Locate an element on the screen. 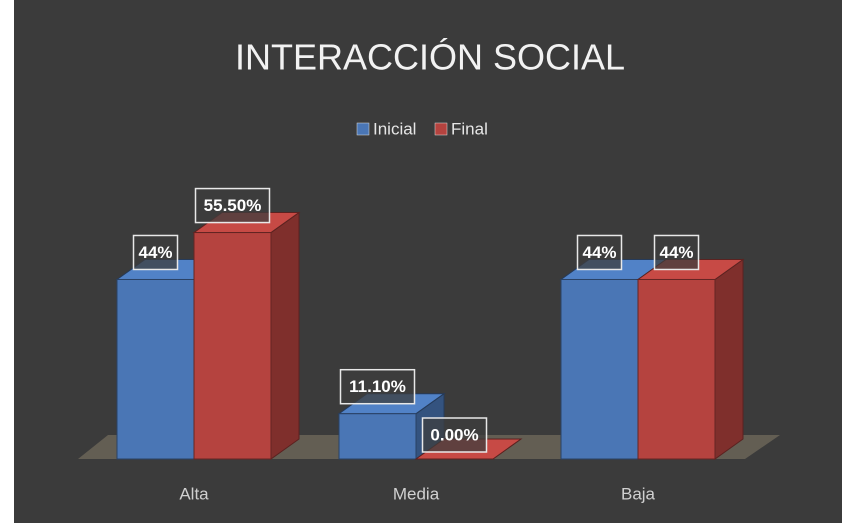 The image size is (842, 528). legend-label: Inicial is located at coordinates (394, 128).